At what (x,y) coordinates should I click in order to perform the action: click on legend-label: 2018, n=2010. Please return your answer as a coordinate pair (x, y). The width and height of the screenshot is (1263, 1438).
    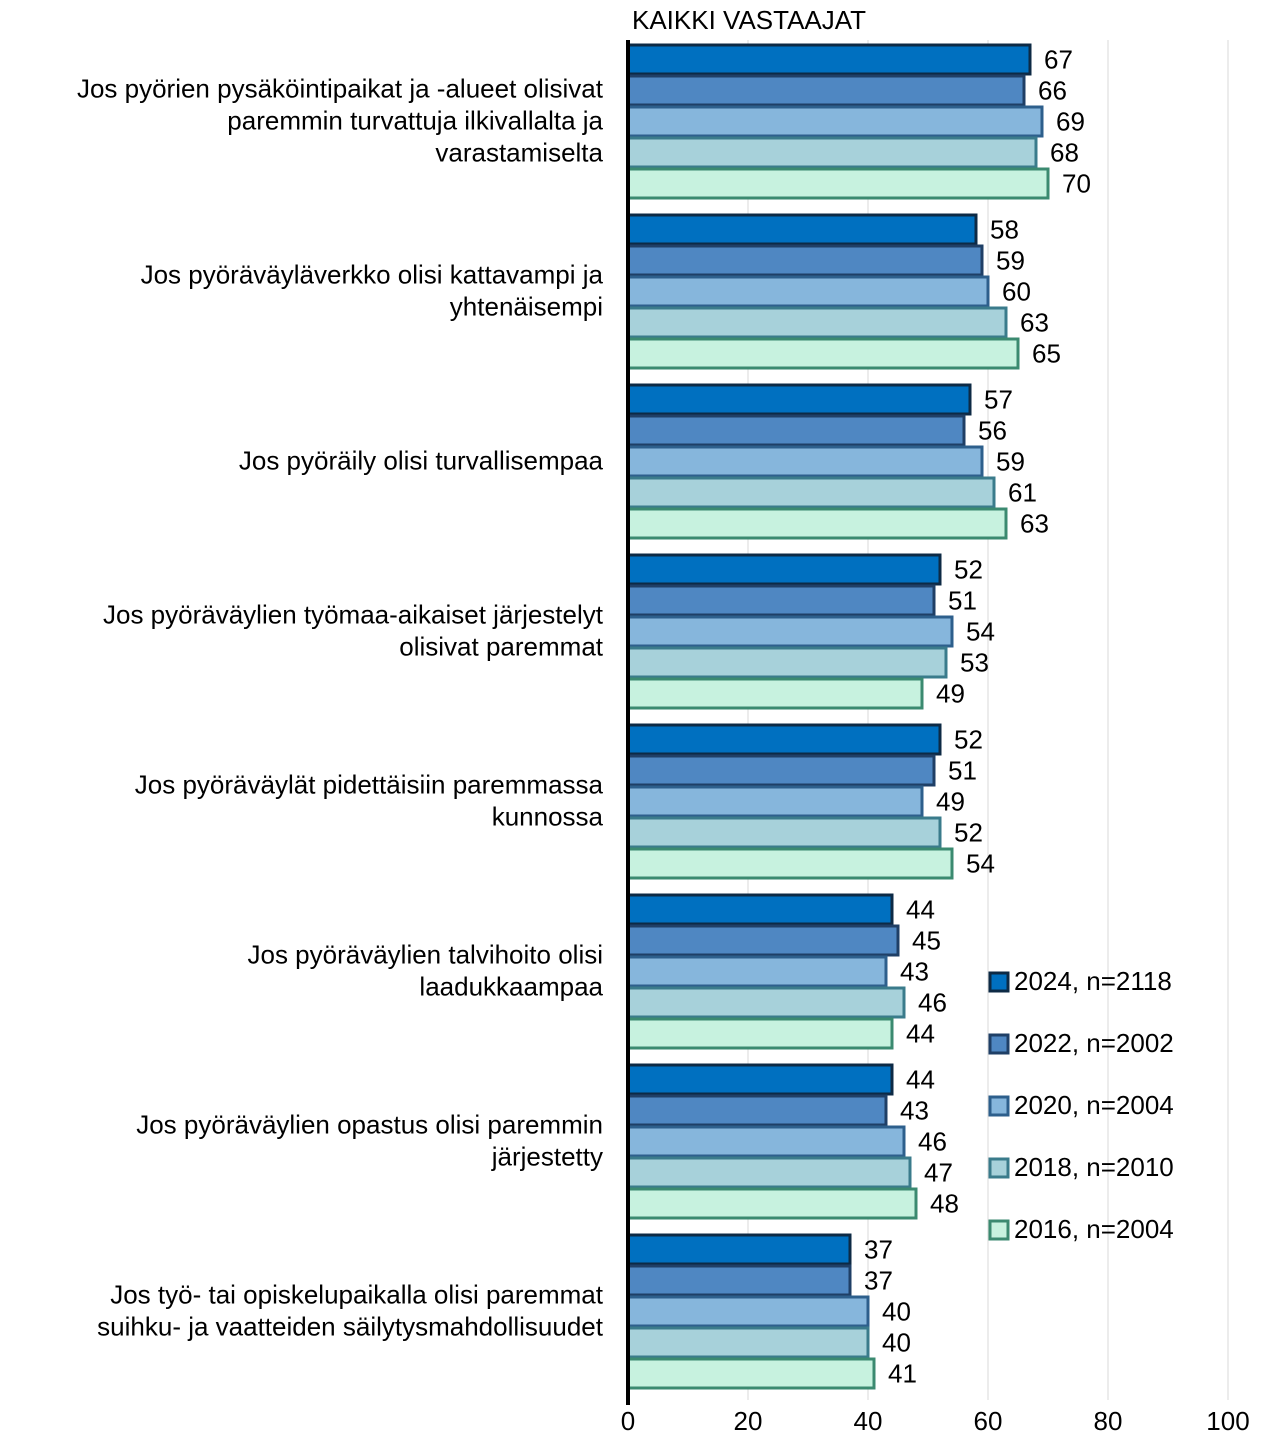
    Looking at the image, I should click on (1094, 1167).